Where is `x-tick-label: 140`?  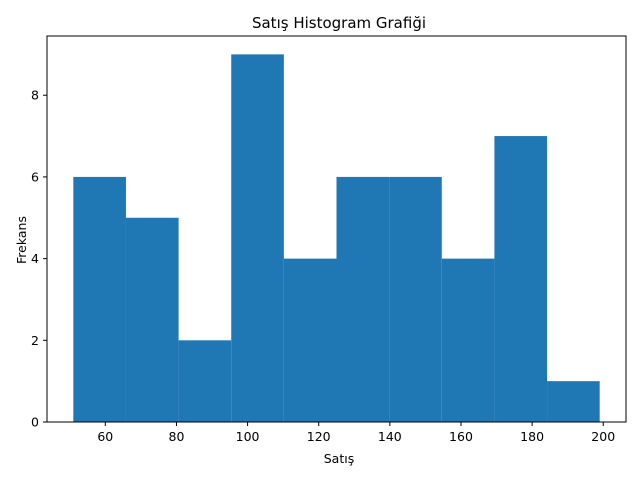
x-tick-label: 140 is located at coordinates (390, 436).